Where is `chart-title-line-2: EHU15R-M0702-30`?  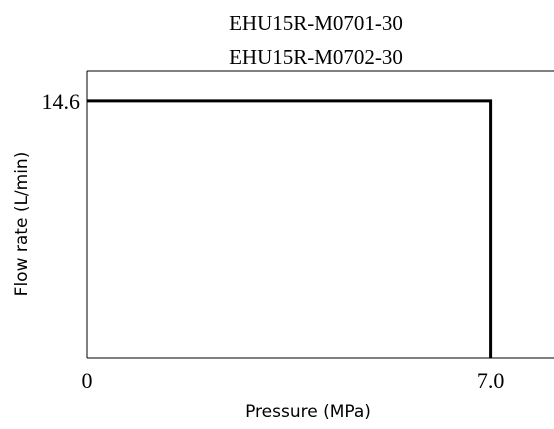 chart-title-line-2: EHU15R-M0702-30 is located at coordinates (316, 57).